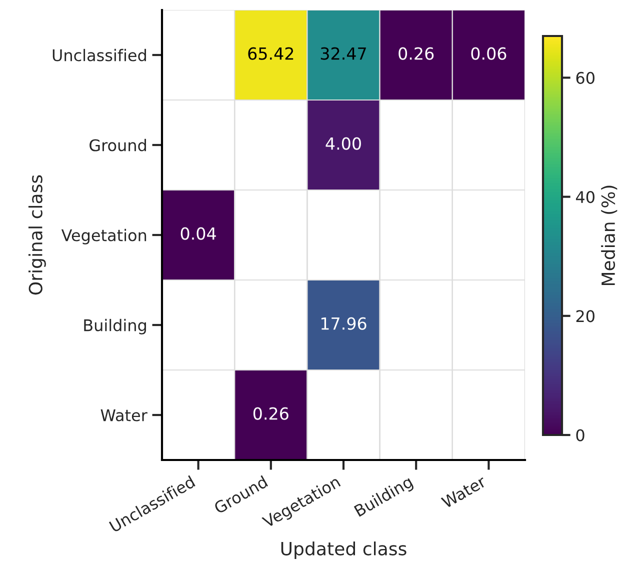 The height and width of the screenshot is (567, 637). Describe the element at coordinates (343, 53) in the screenshot. I see `data-label: 32.47` at that location.